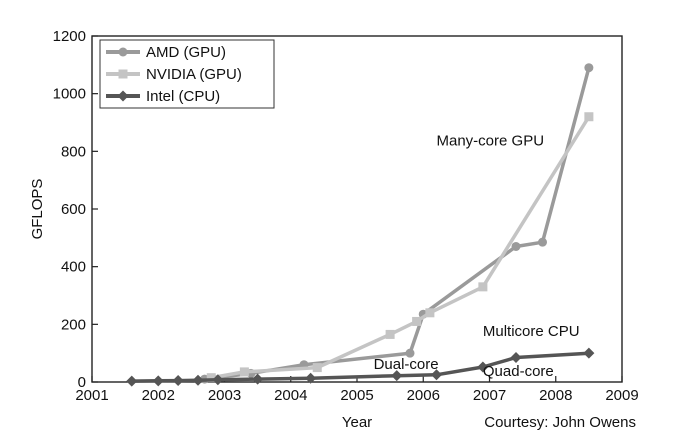 The image size is (678, 444). I want to click on x-axis-ticks: 2001 2002 2003 2004 2005 2006 2007 2008 2009, so click(357, 390).